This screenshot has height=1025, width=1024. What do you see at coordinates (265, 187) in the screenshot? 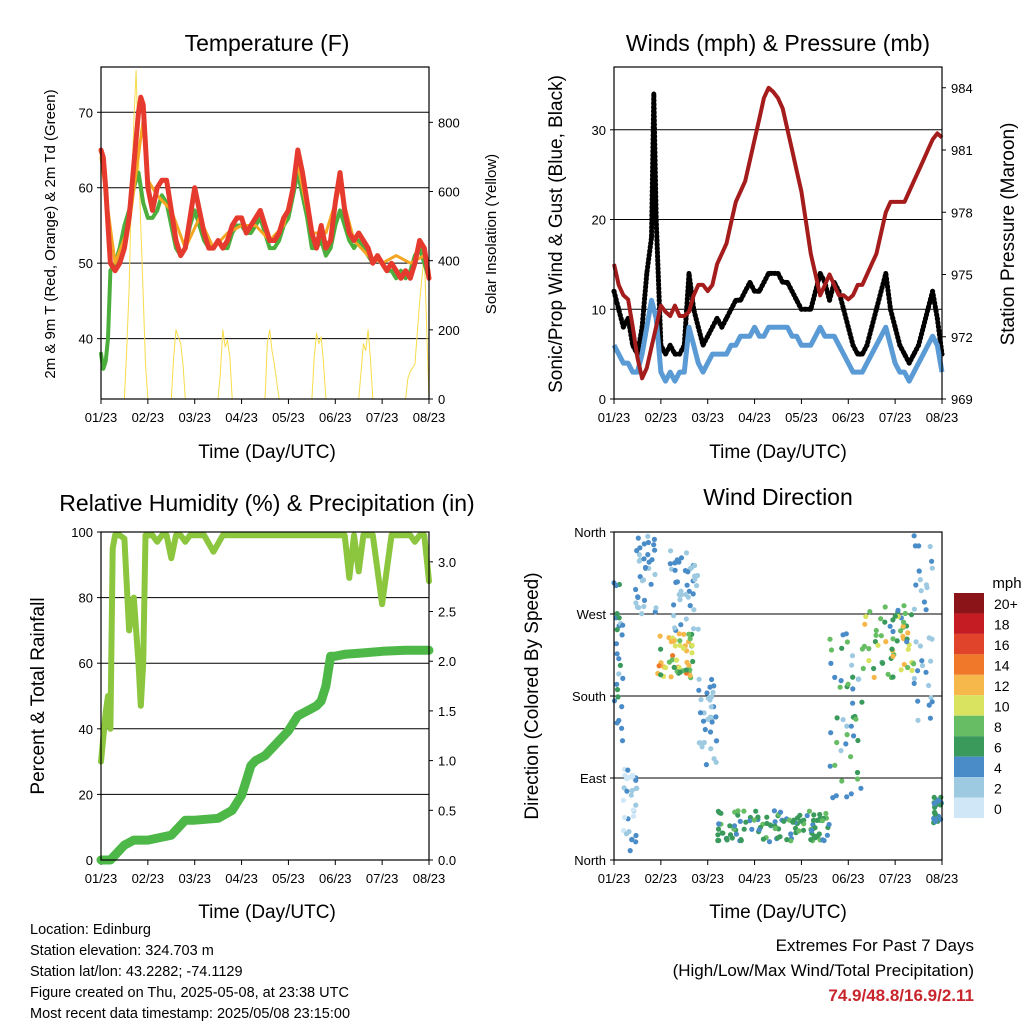
I see `temperature-series-line` at bounding box center [265, 187].